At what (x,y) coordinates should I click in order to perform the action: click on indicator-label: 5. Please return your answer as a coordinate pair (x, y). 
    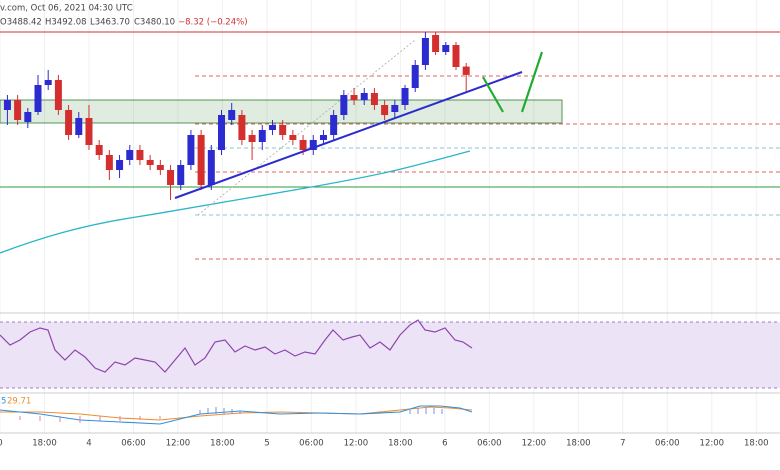
    Looking at the image, I should click on (3, 402).